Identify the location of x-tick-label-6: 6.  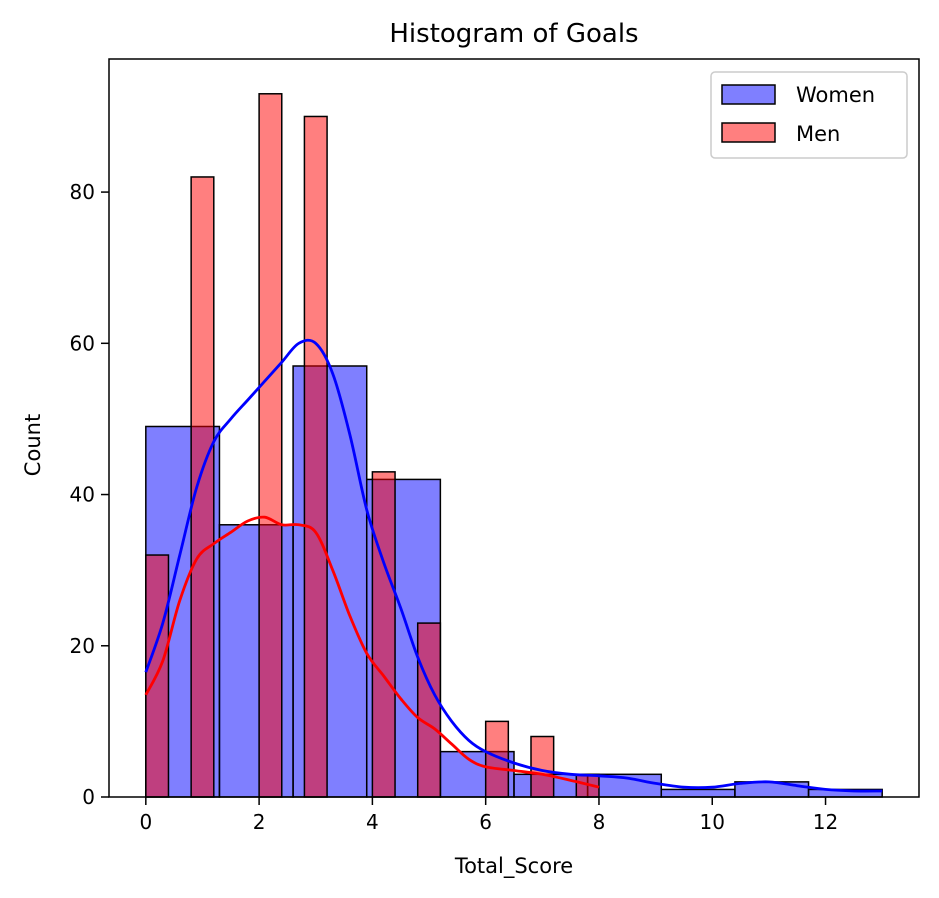
(485, 822).